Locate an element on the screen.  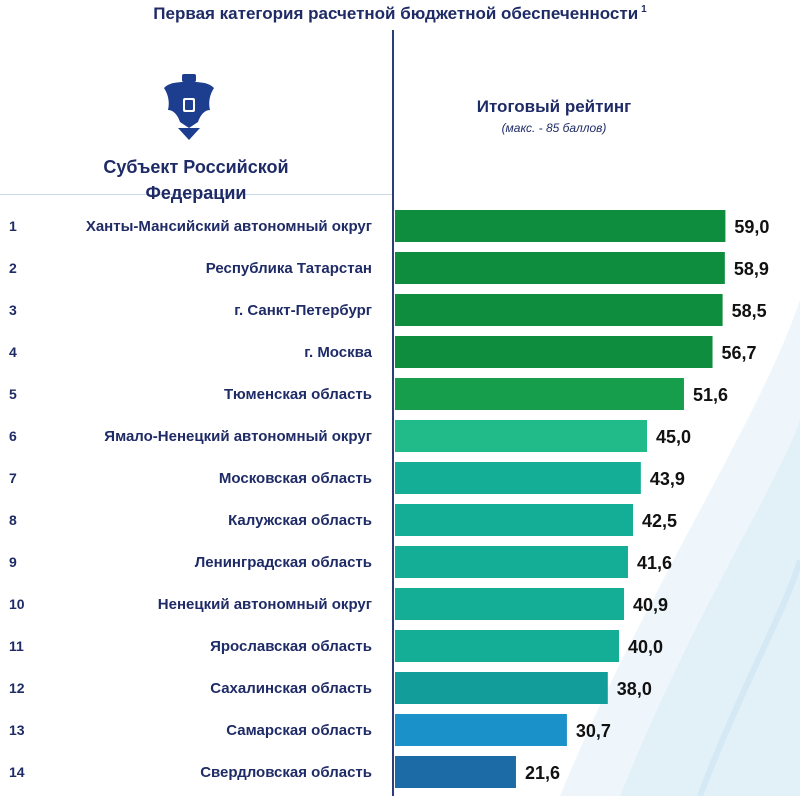
region-label: Московская область is located at coordinates (295, 478).